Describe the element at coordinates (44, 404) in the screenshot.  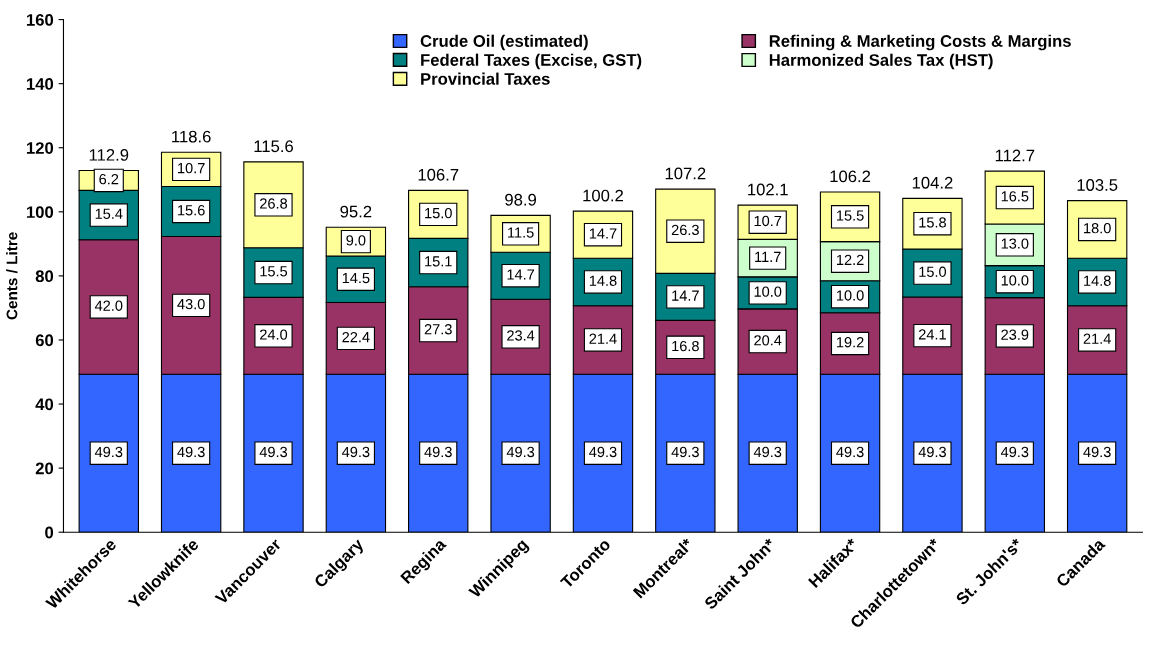
I see `y-tick-label: 40` at that location.